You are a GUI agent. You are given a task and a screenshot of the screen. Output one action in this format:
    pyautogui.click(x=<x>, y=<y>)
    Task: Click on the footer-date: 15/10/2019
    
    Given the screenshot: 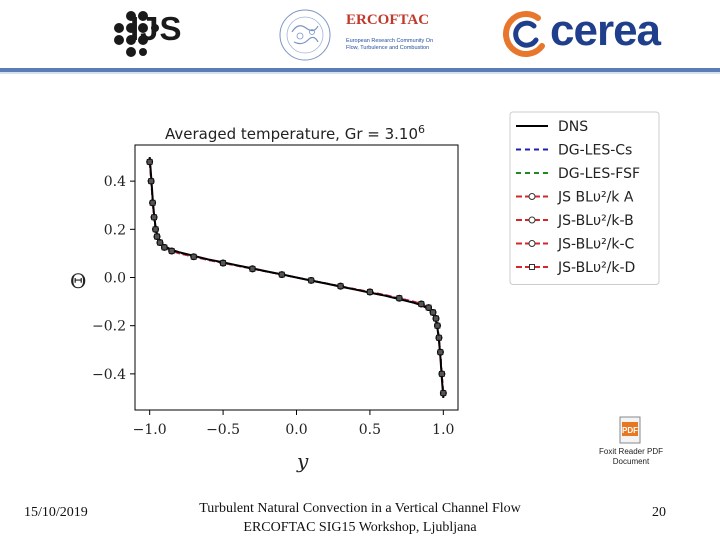 What is the action you would take?
    pyautogui.click(x=56, y=512)
    